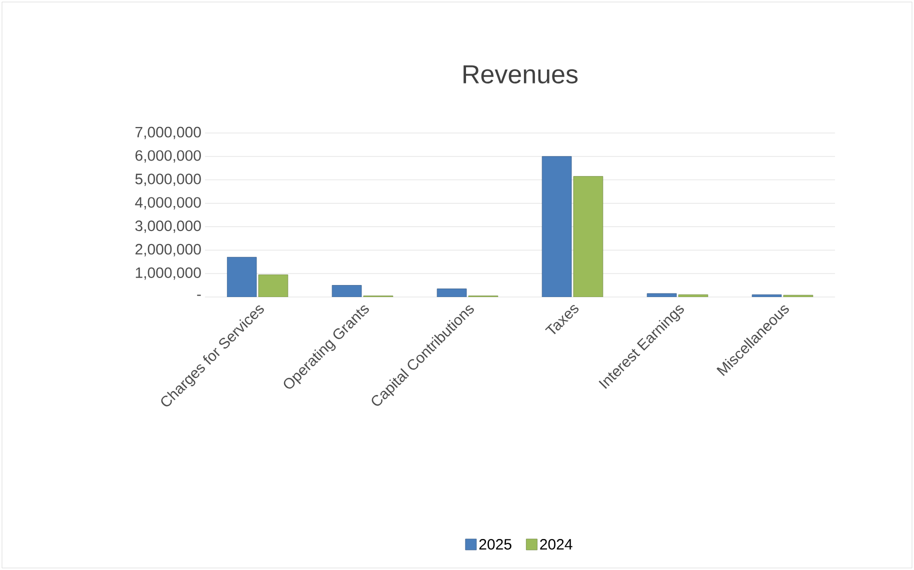 This screenshot has width=914, height=570. Describe the element at coordinates (199, 295) in the screenshot. I see `y-tick-label: -` at that location.